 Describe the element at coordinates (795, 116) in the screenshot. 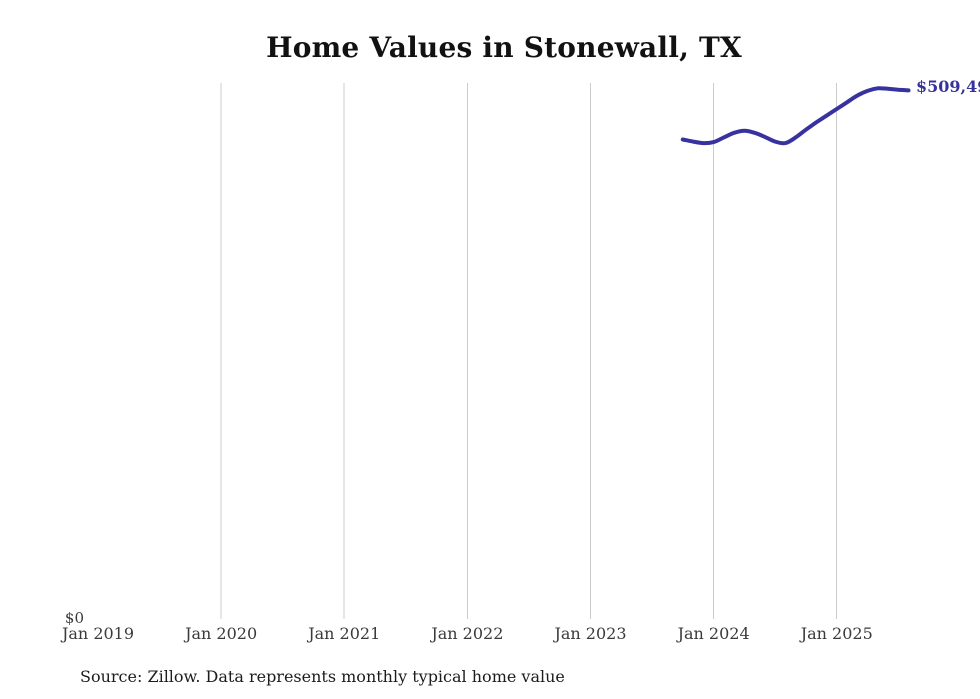

I see `home-value-line` at that location.